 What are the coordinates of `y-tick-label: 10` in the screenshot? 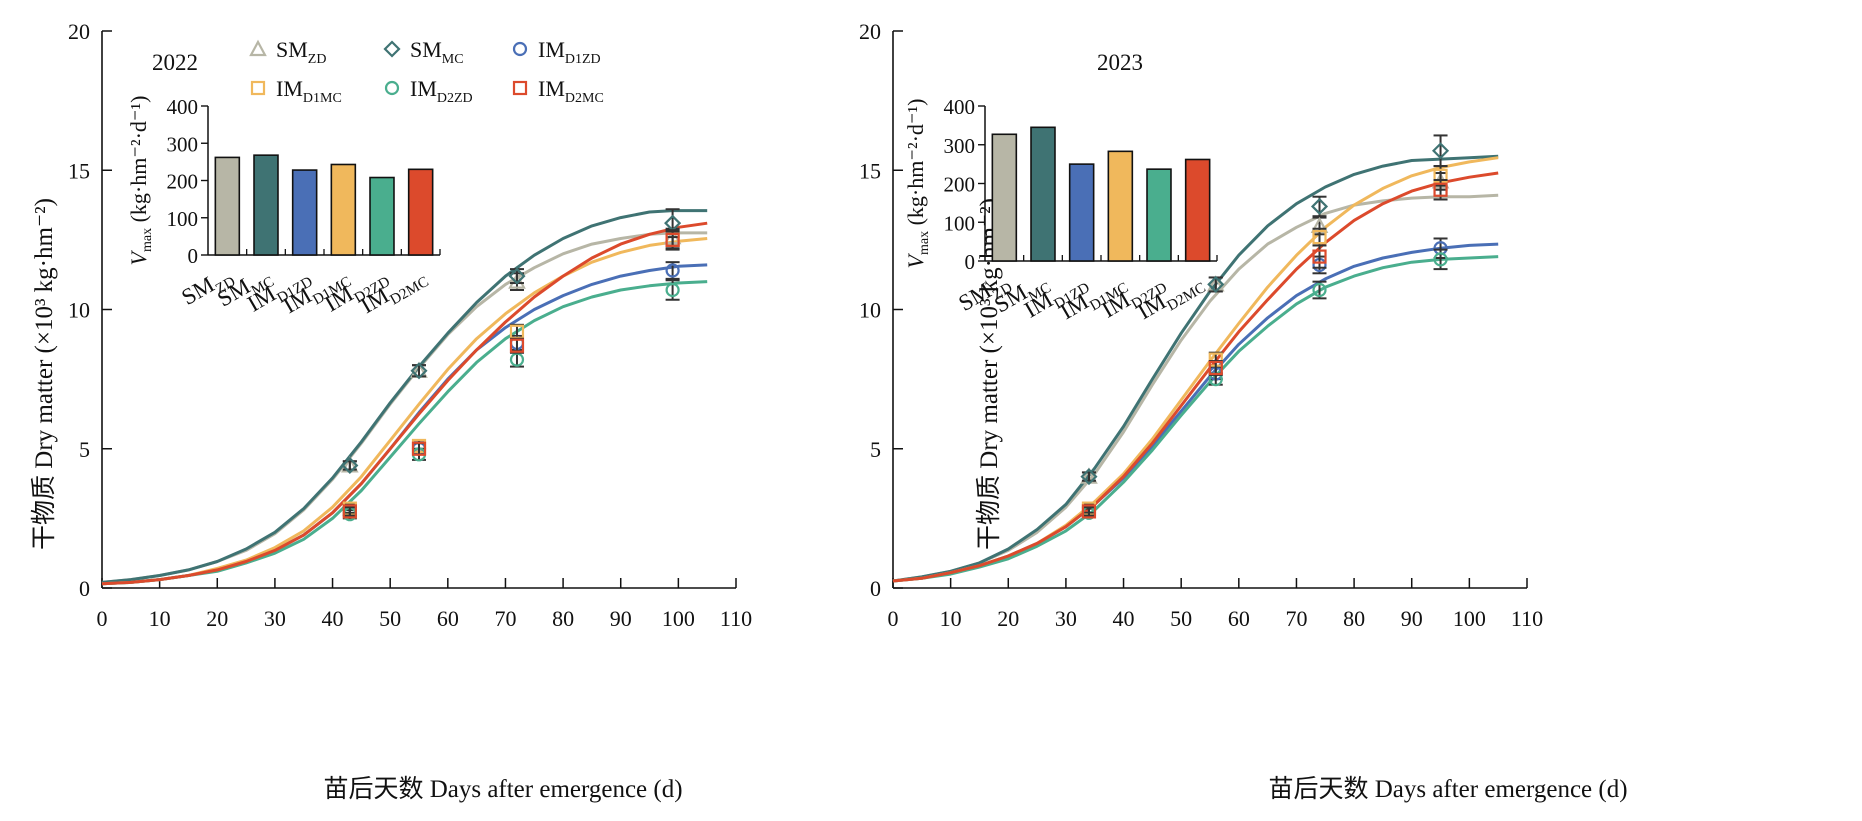 It's located at (79, 310).